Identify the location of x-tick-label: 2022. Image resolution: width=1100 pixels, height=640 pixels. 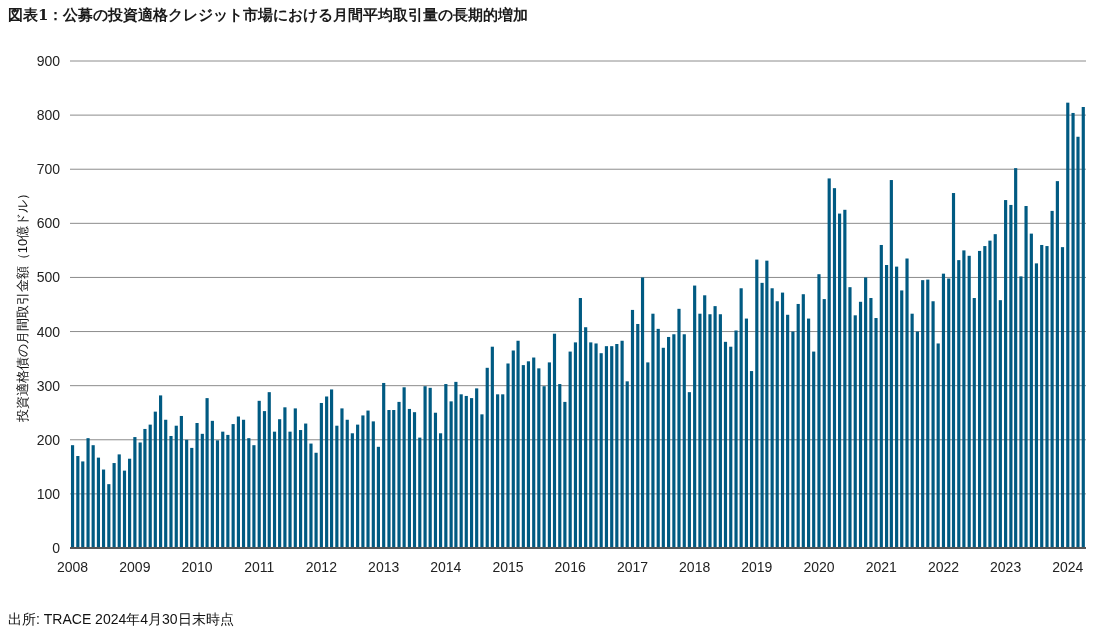
(943, 567).